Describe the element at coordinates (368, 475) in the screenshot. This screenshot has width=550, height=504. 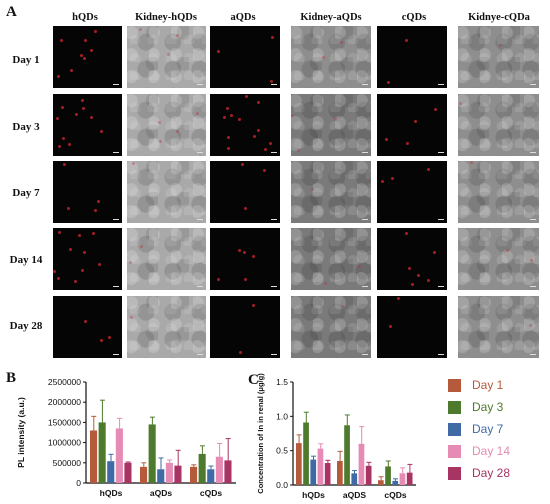
I see `bar-day-28-aqds` at that location.